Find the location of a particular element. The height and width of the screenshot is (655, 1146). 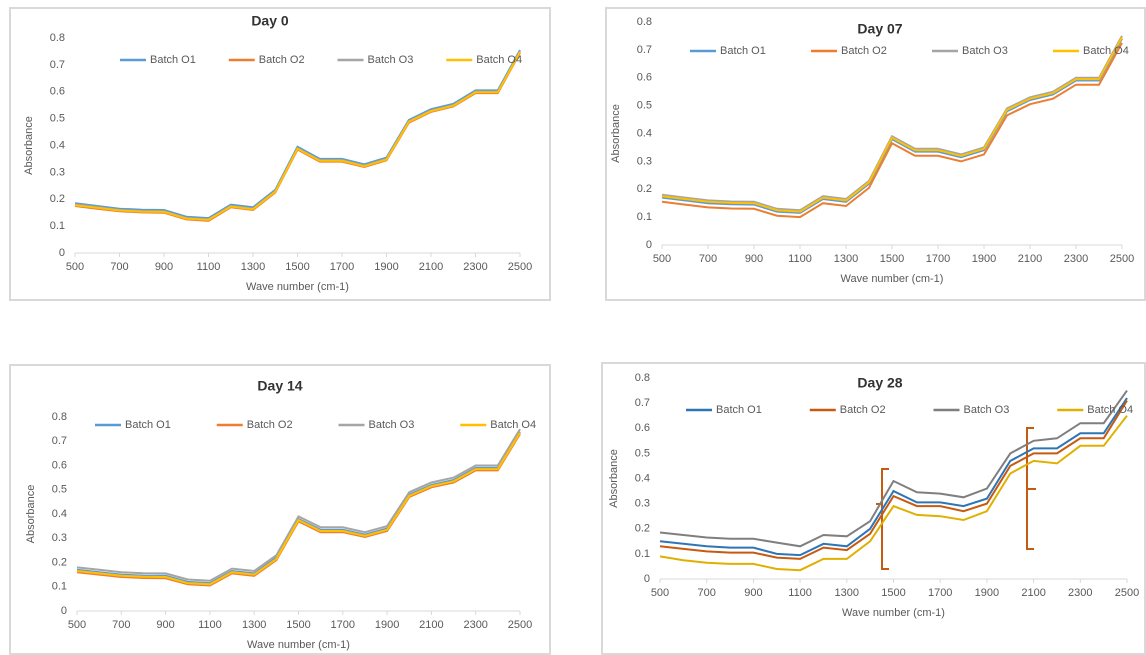

chart-title: Day 14 is located at coordinates (279, 386).